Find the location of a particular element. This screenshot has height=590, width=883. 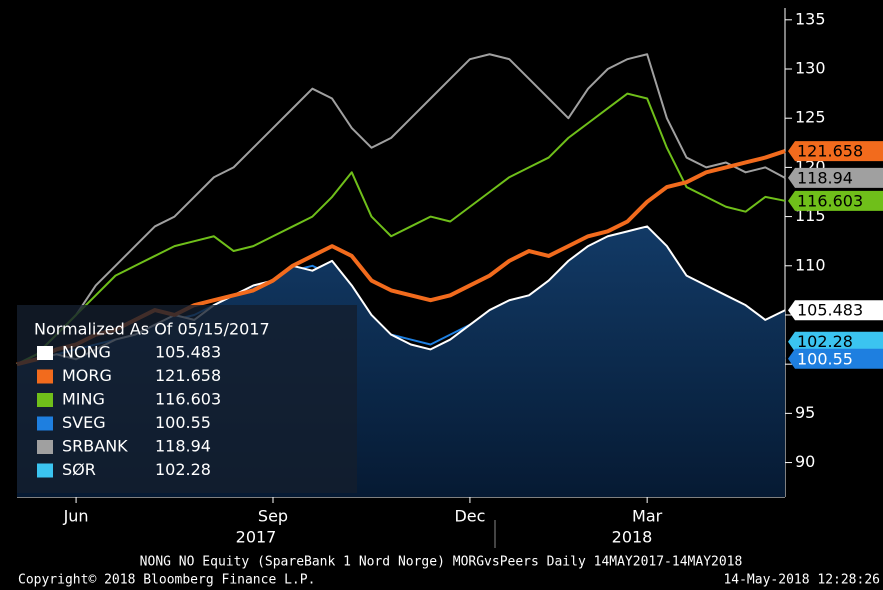

y-tick-label: 90 is located at coordinates (805, 461).